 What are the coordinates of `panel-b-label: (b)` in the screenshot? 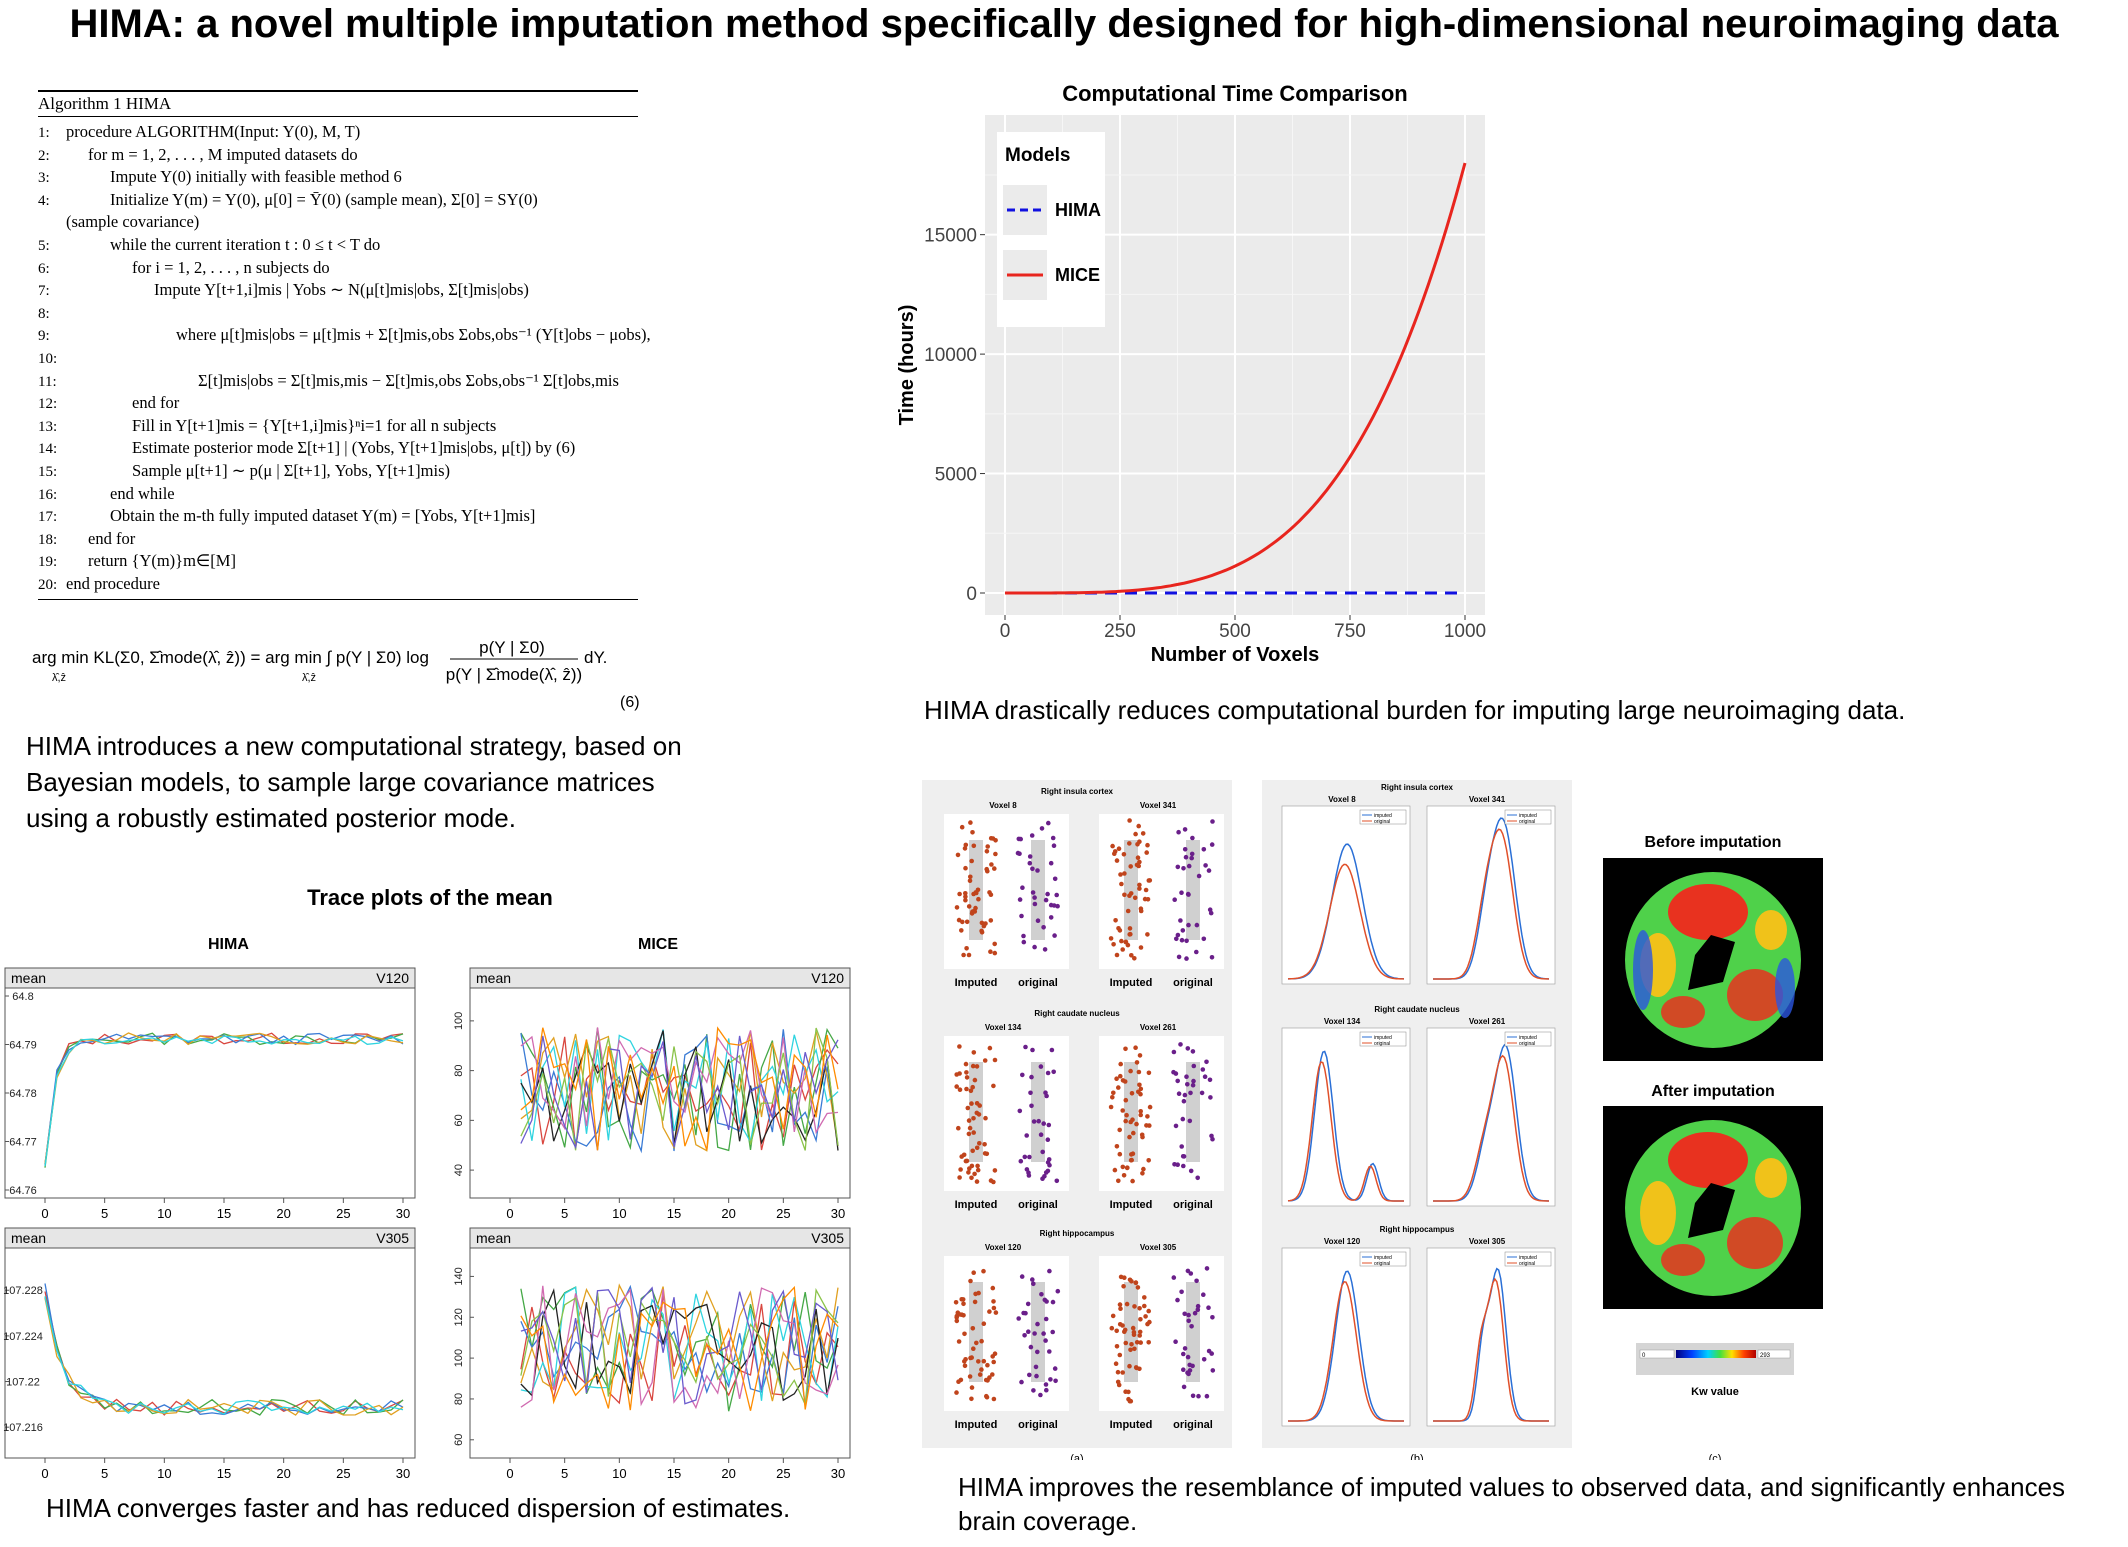 It's located at (1416, 1456).